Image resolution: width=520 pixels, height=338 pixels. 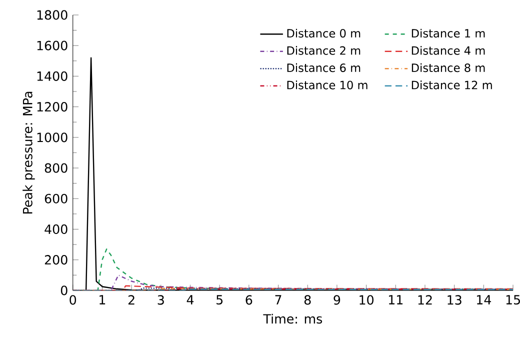 I want to click on x-tick-label: 9, so click(x=337, y=299).